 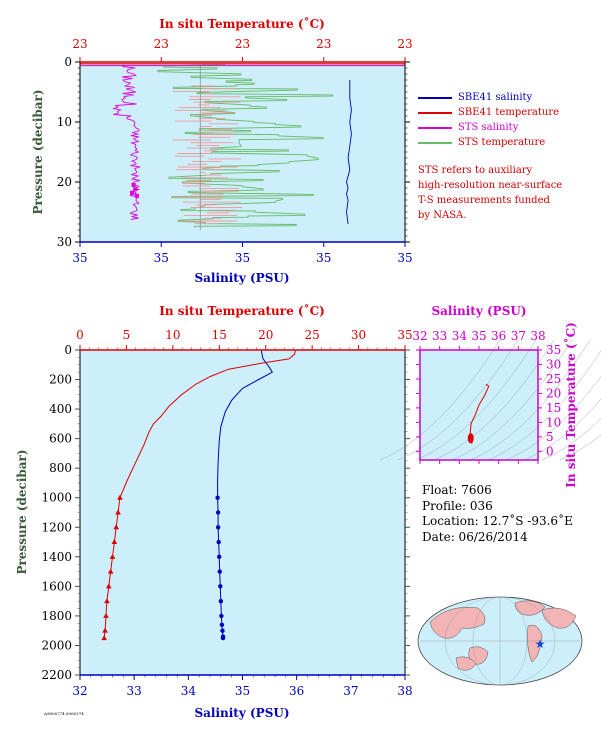 I want to click on legend-item-sbe41-temperature: SBE41 temperature, so click(x=488, y=112).